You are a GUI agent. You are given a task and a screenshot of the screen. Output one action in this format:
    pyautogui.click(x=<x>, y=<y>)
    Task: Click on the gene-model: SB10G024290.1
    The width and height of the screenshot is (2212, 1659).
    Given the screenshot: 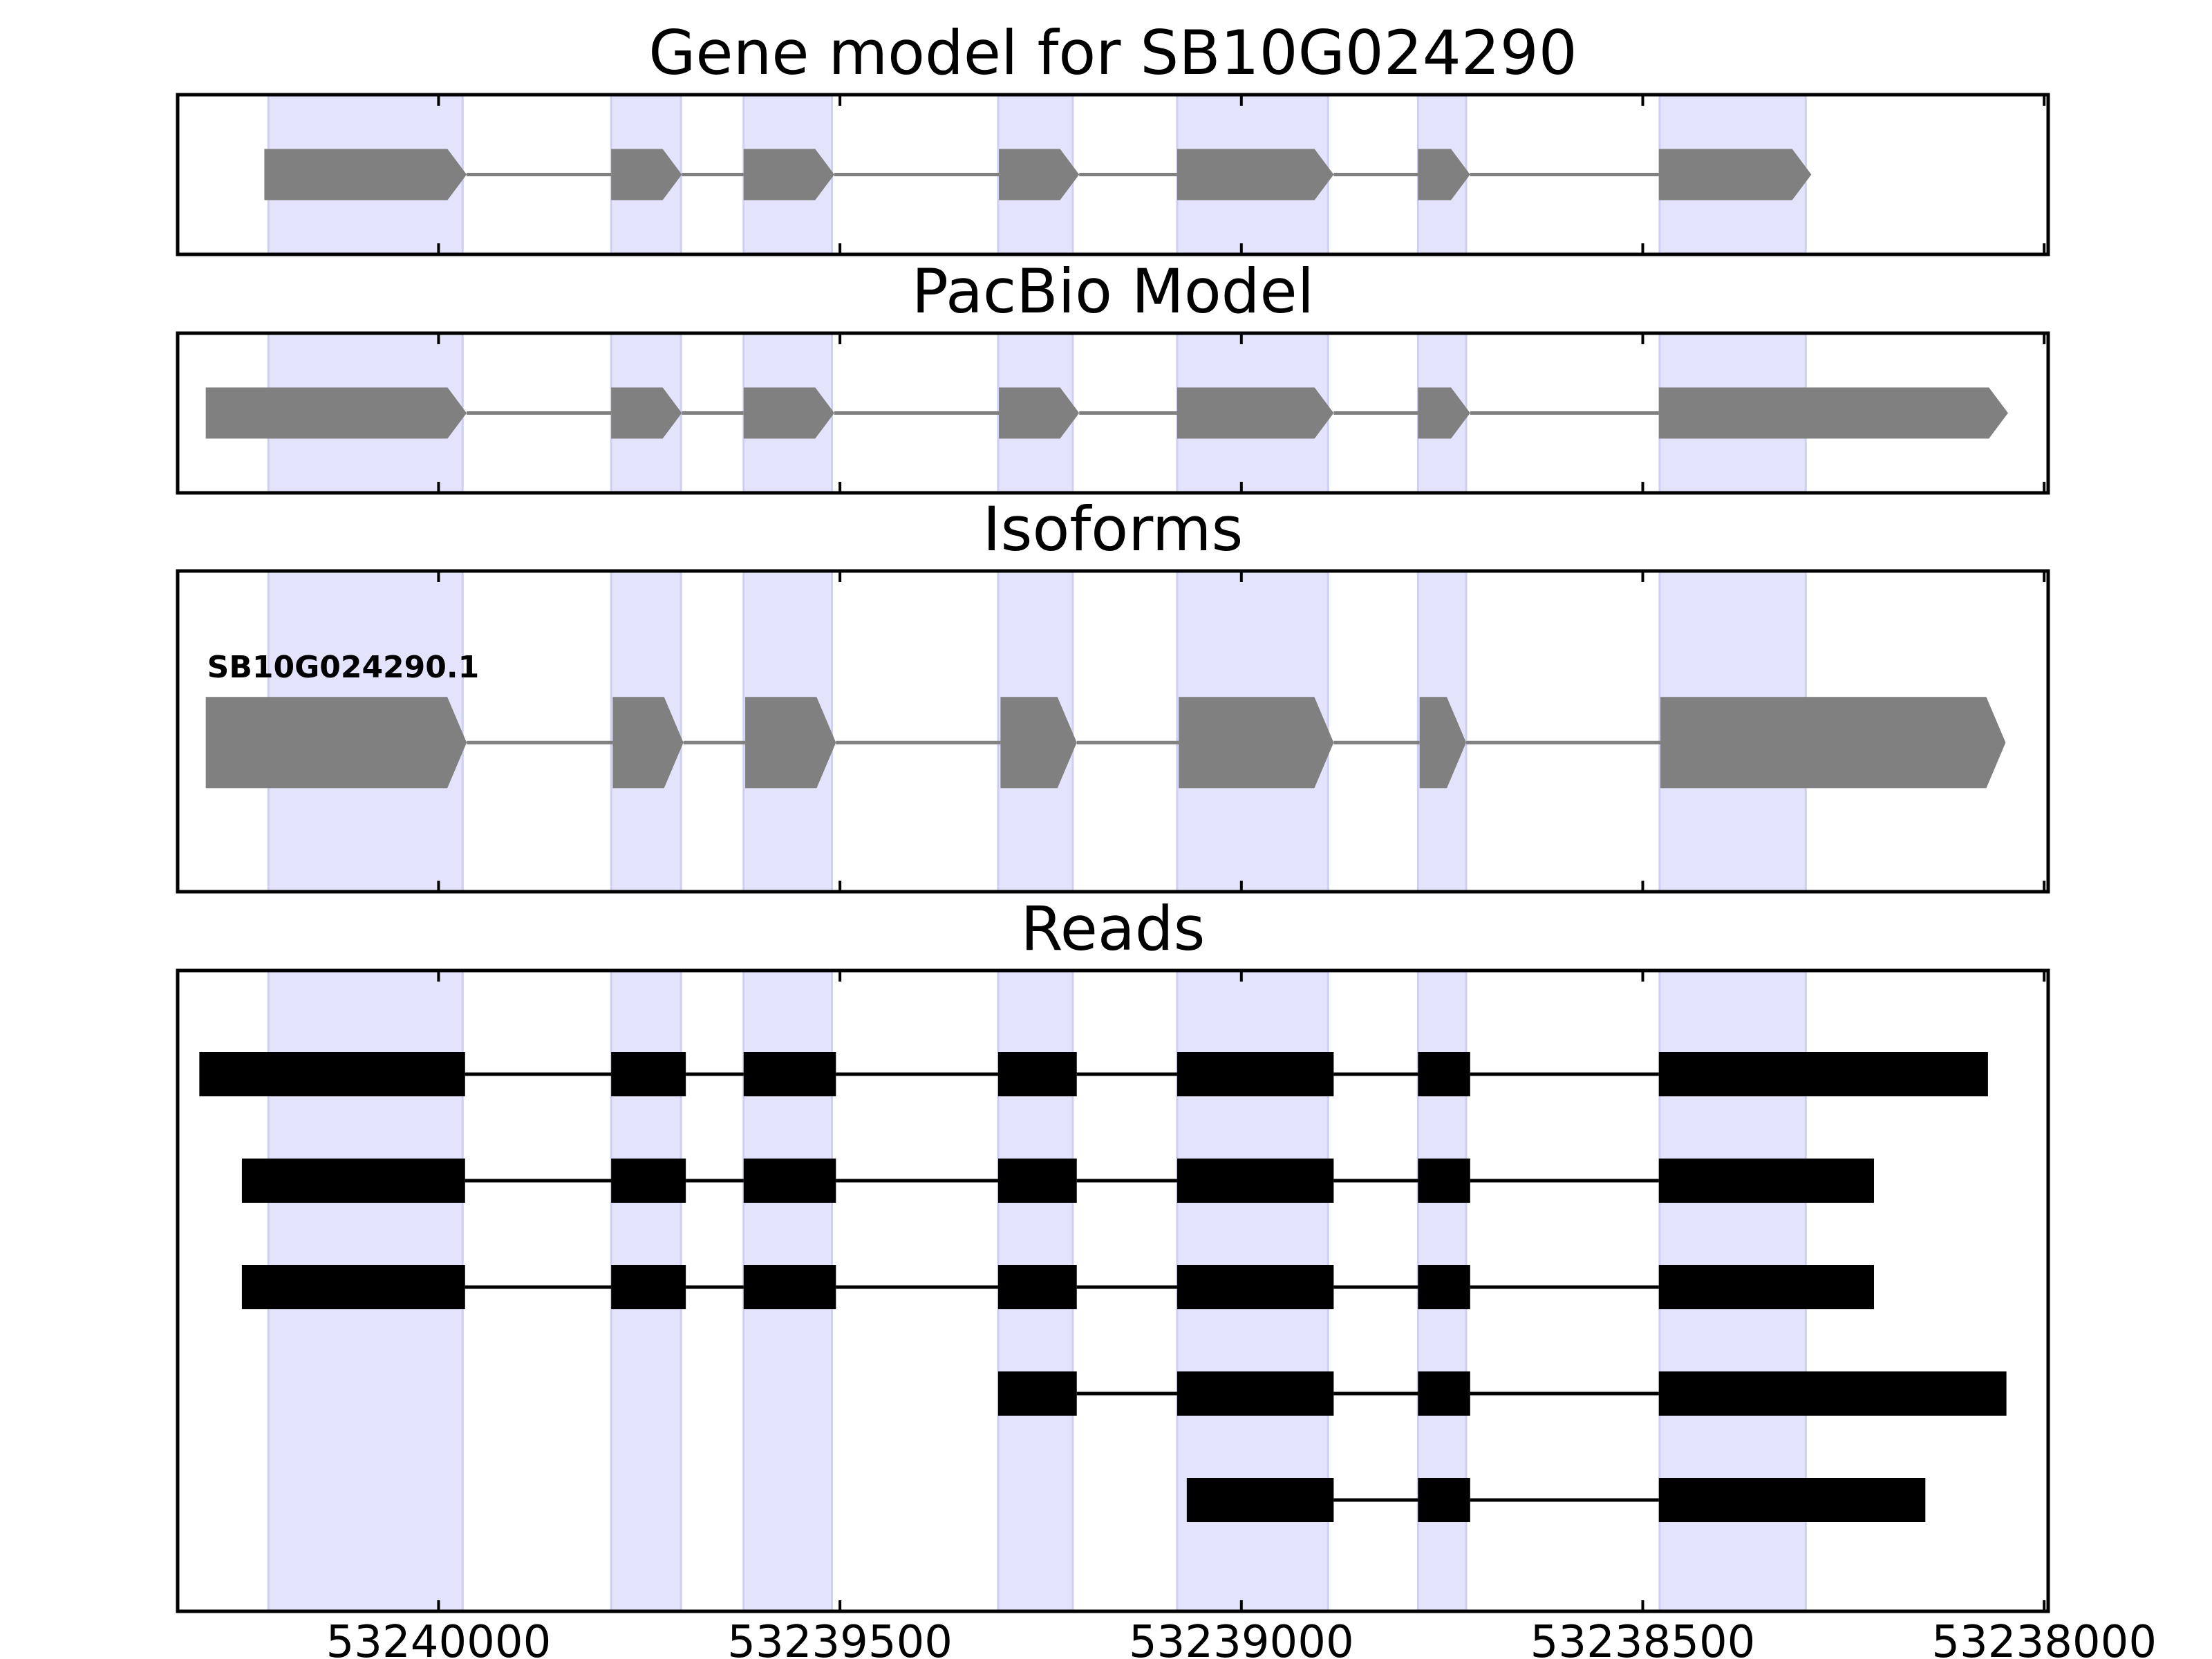 What is the action you would take?
    pyautogui.click(x=1105, y=719)
    